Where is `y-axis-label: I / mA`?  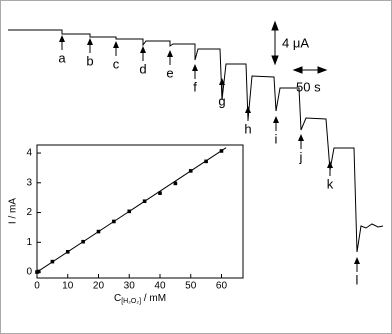 y-axis-label: I / mA is located at coordinates (13, 211).